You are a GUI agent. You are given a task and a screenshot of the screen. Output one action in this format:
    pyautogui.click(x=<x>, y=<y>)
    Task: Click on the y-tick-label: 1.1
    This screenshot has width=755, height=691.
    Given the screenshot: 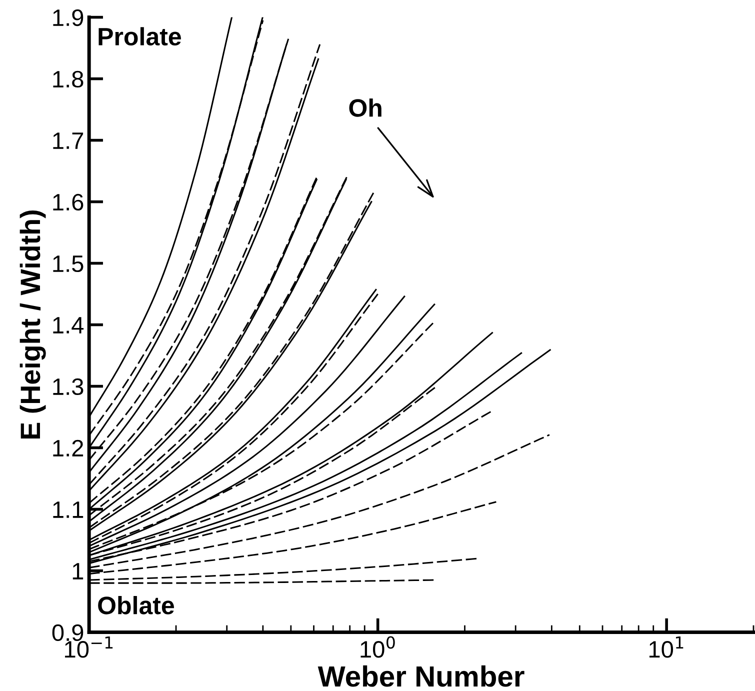 What is the action you would take?
    pyautogui.click(x=68, y=510)
    